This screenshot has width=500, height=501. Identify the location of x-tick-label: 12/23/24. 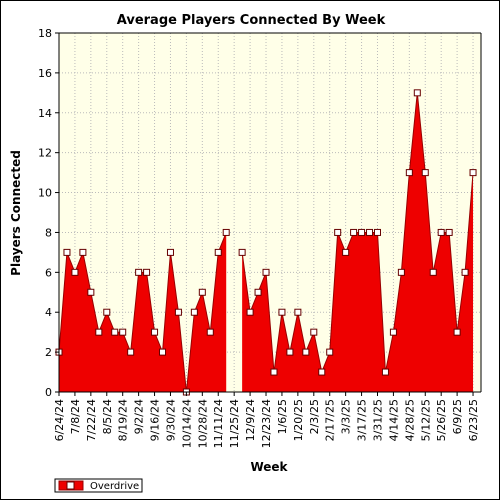
(266, 423).